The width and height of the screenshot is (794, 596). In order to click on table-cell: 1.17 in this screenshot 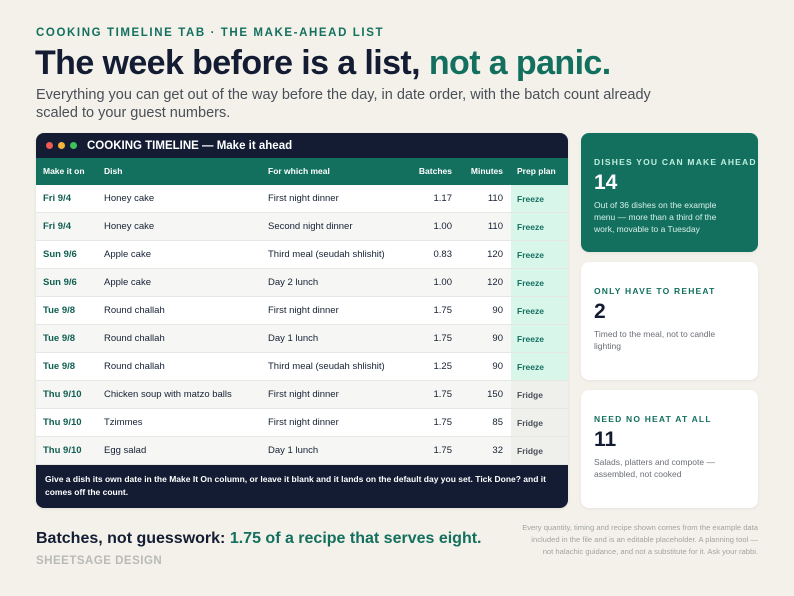, I will do `click(443, 198)`.